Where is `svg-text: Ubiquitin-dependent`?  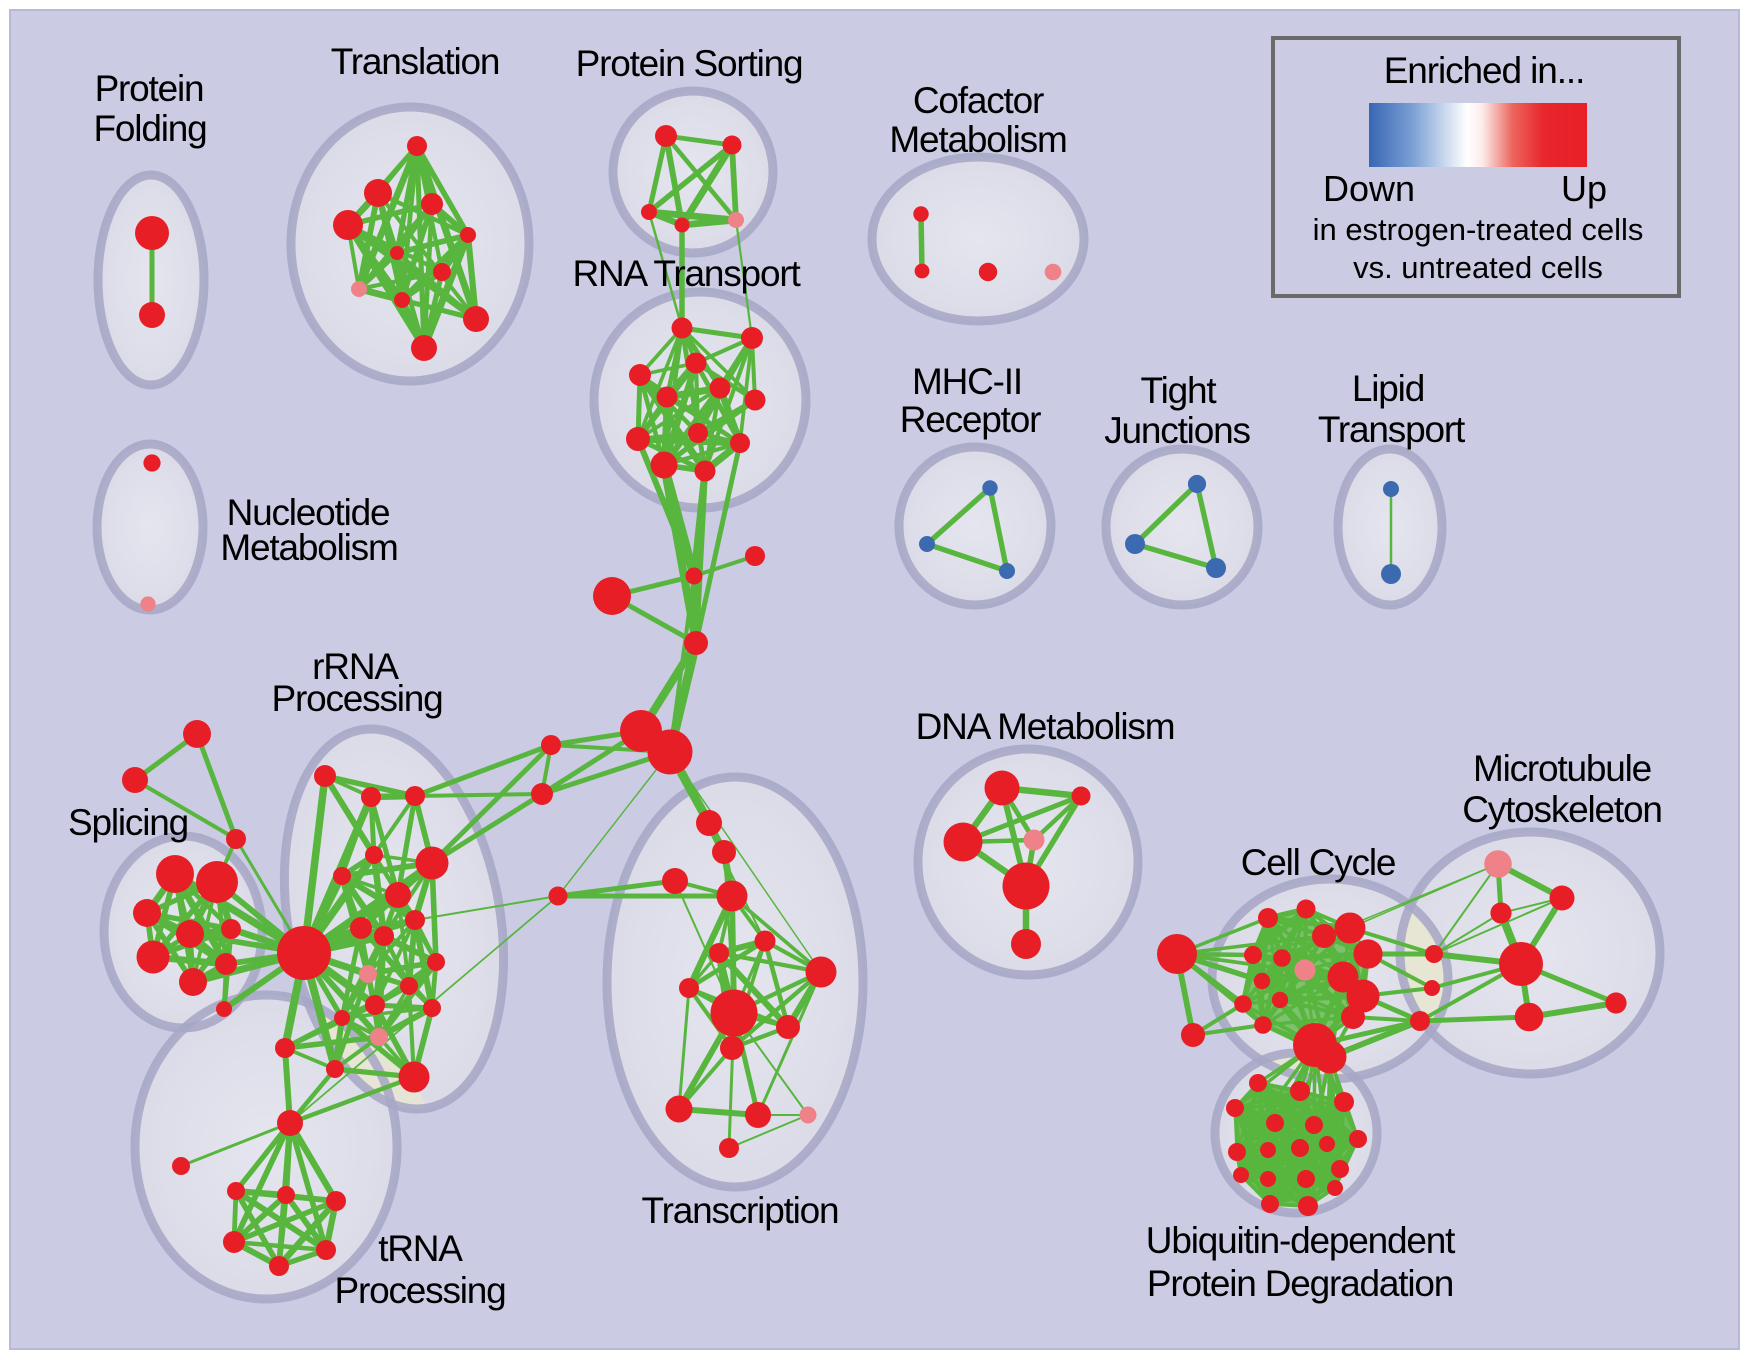
svg-text: Ubiquitin-dependent is located at coordinates (1301, 1240).